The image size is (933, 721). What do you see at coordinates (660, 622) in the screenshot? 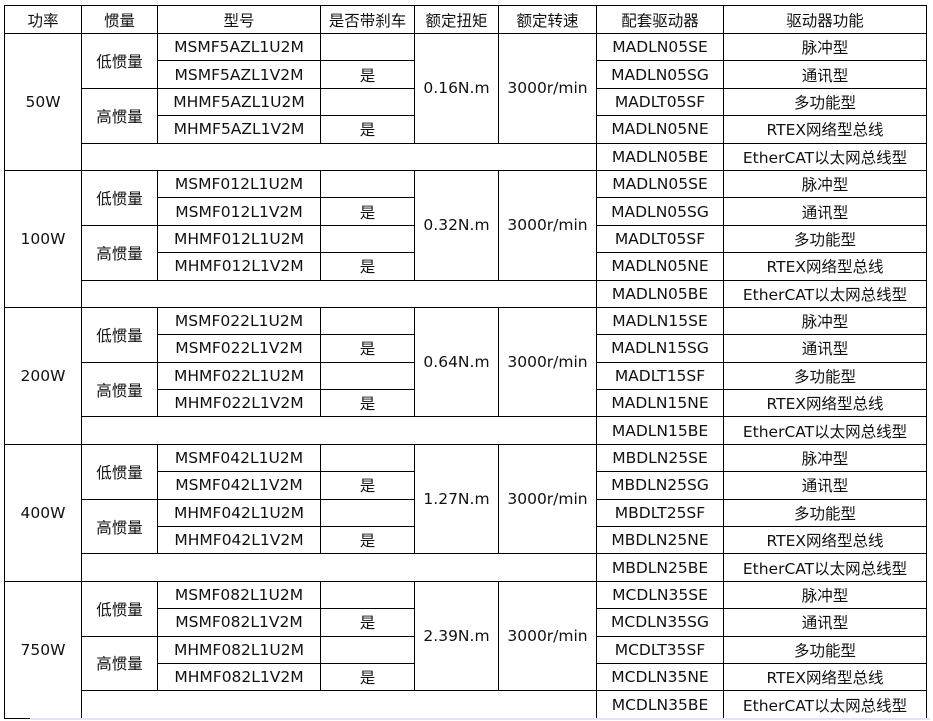
I see `driver-cell: MCDLN35SG` at bounding box center [660, 622].